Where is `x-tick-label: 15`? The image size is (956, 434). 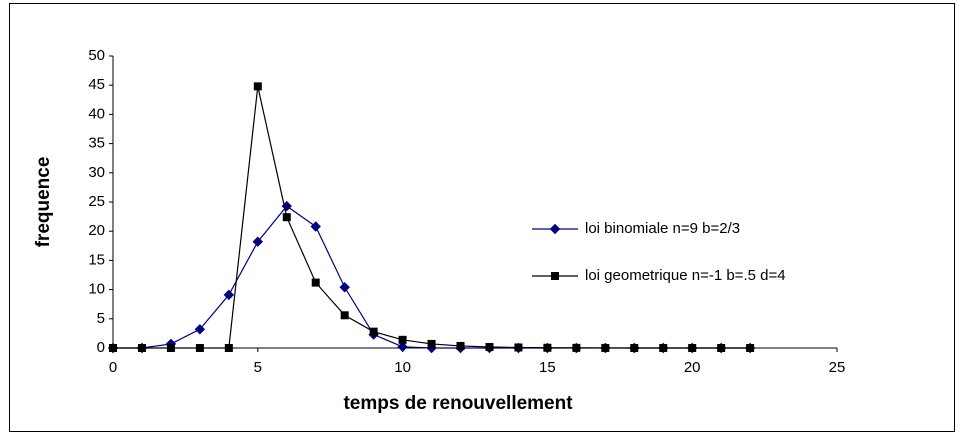
x-tick-label: 15 is located at coordinates (547, 367).